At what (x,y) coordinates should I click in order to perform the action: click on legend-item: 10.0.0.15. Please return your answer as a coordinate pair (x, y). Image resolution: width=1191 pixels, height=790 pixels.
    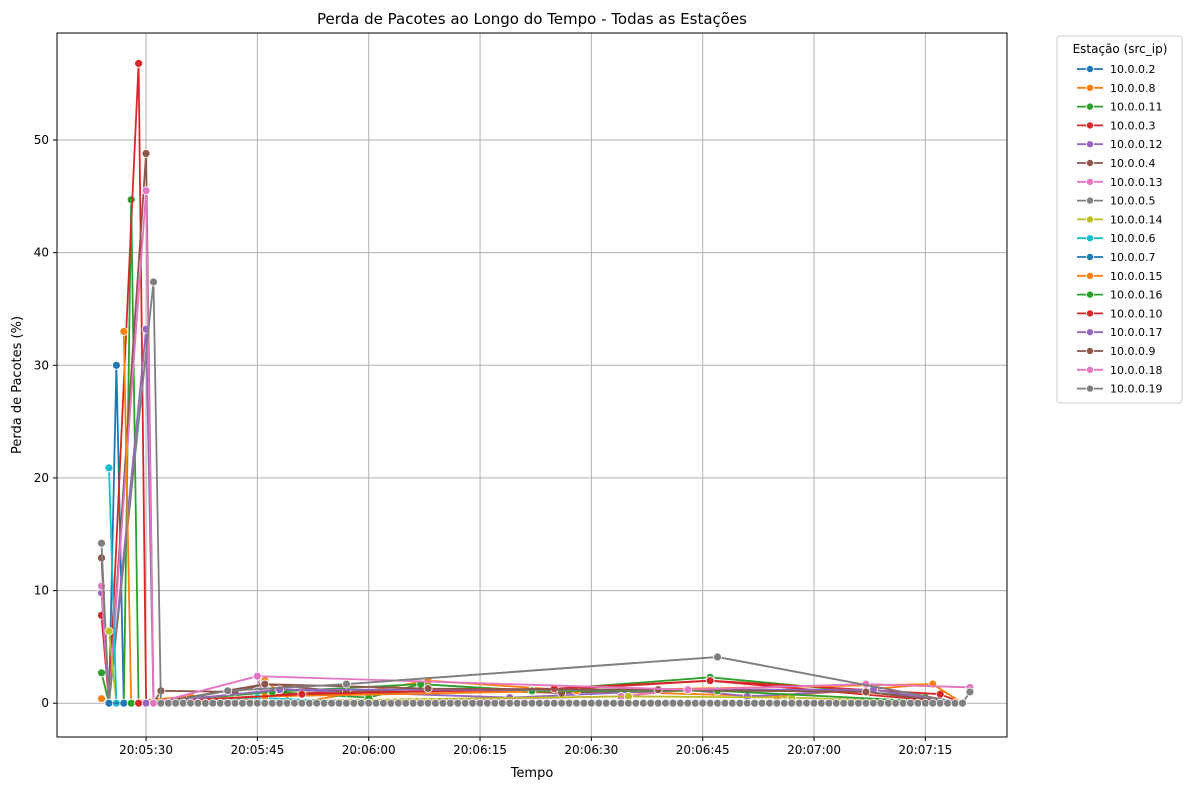
    Looking at the image, I should click on (1119, 276).